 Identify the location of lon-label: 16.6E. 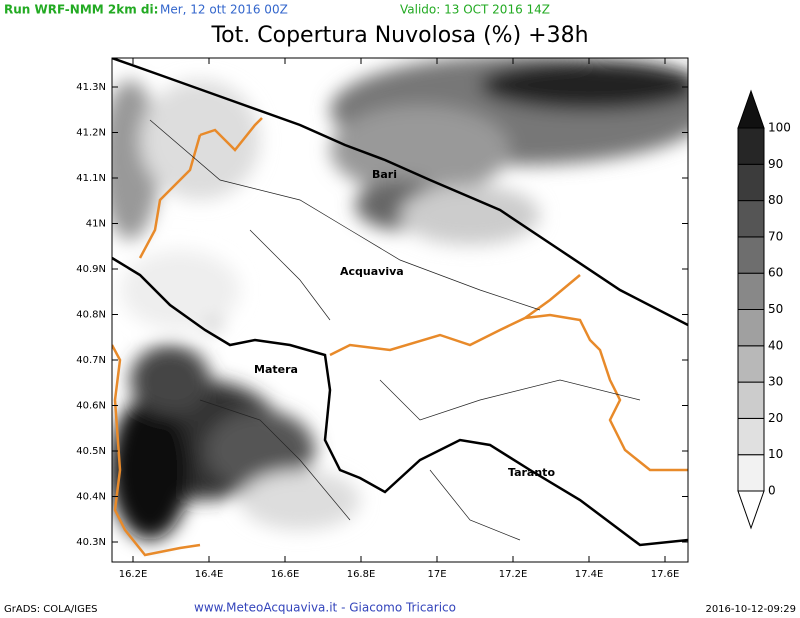
(285, 574).